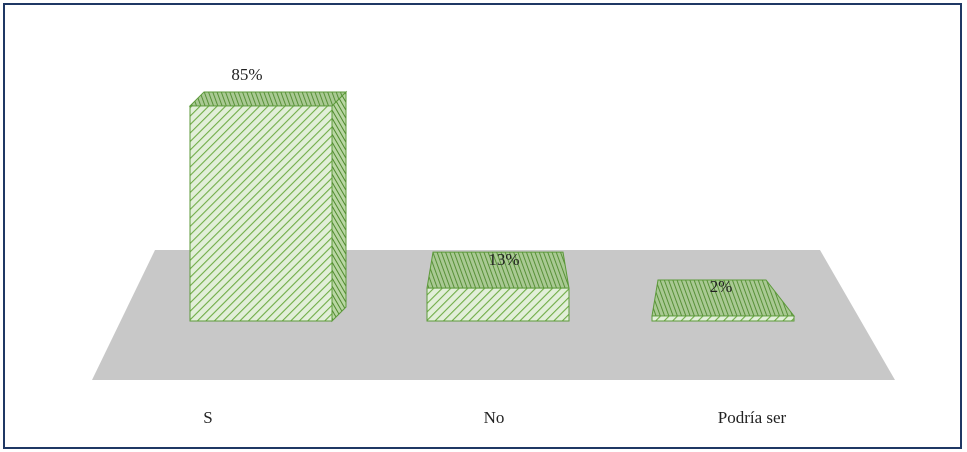  Describe the element at coordinates (268, 99) in the screenshot. I see `bar-top` at that location.